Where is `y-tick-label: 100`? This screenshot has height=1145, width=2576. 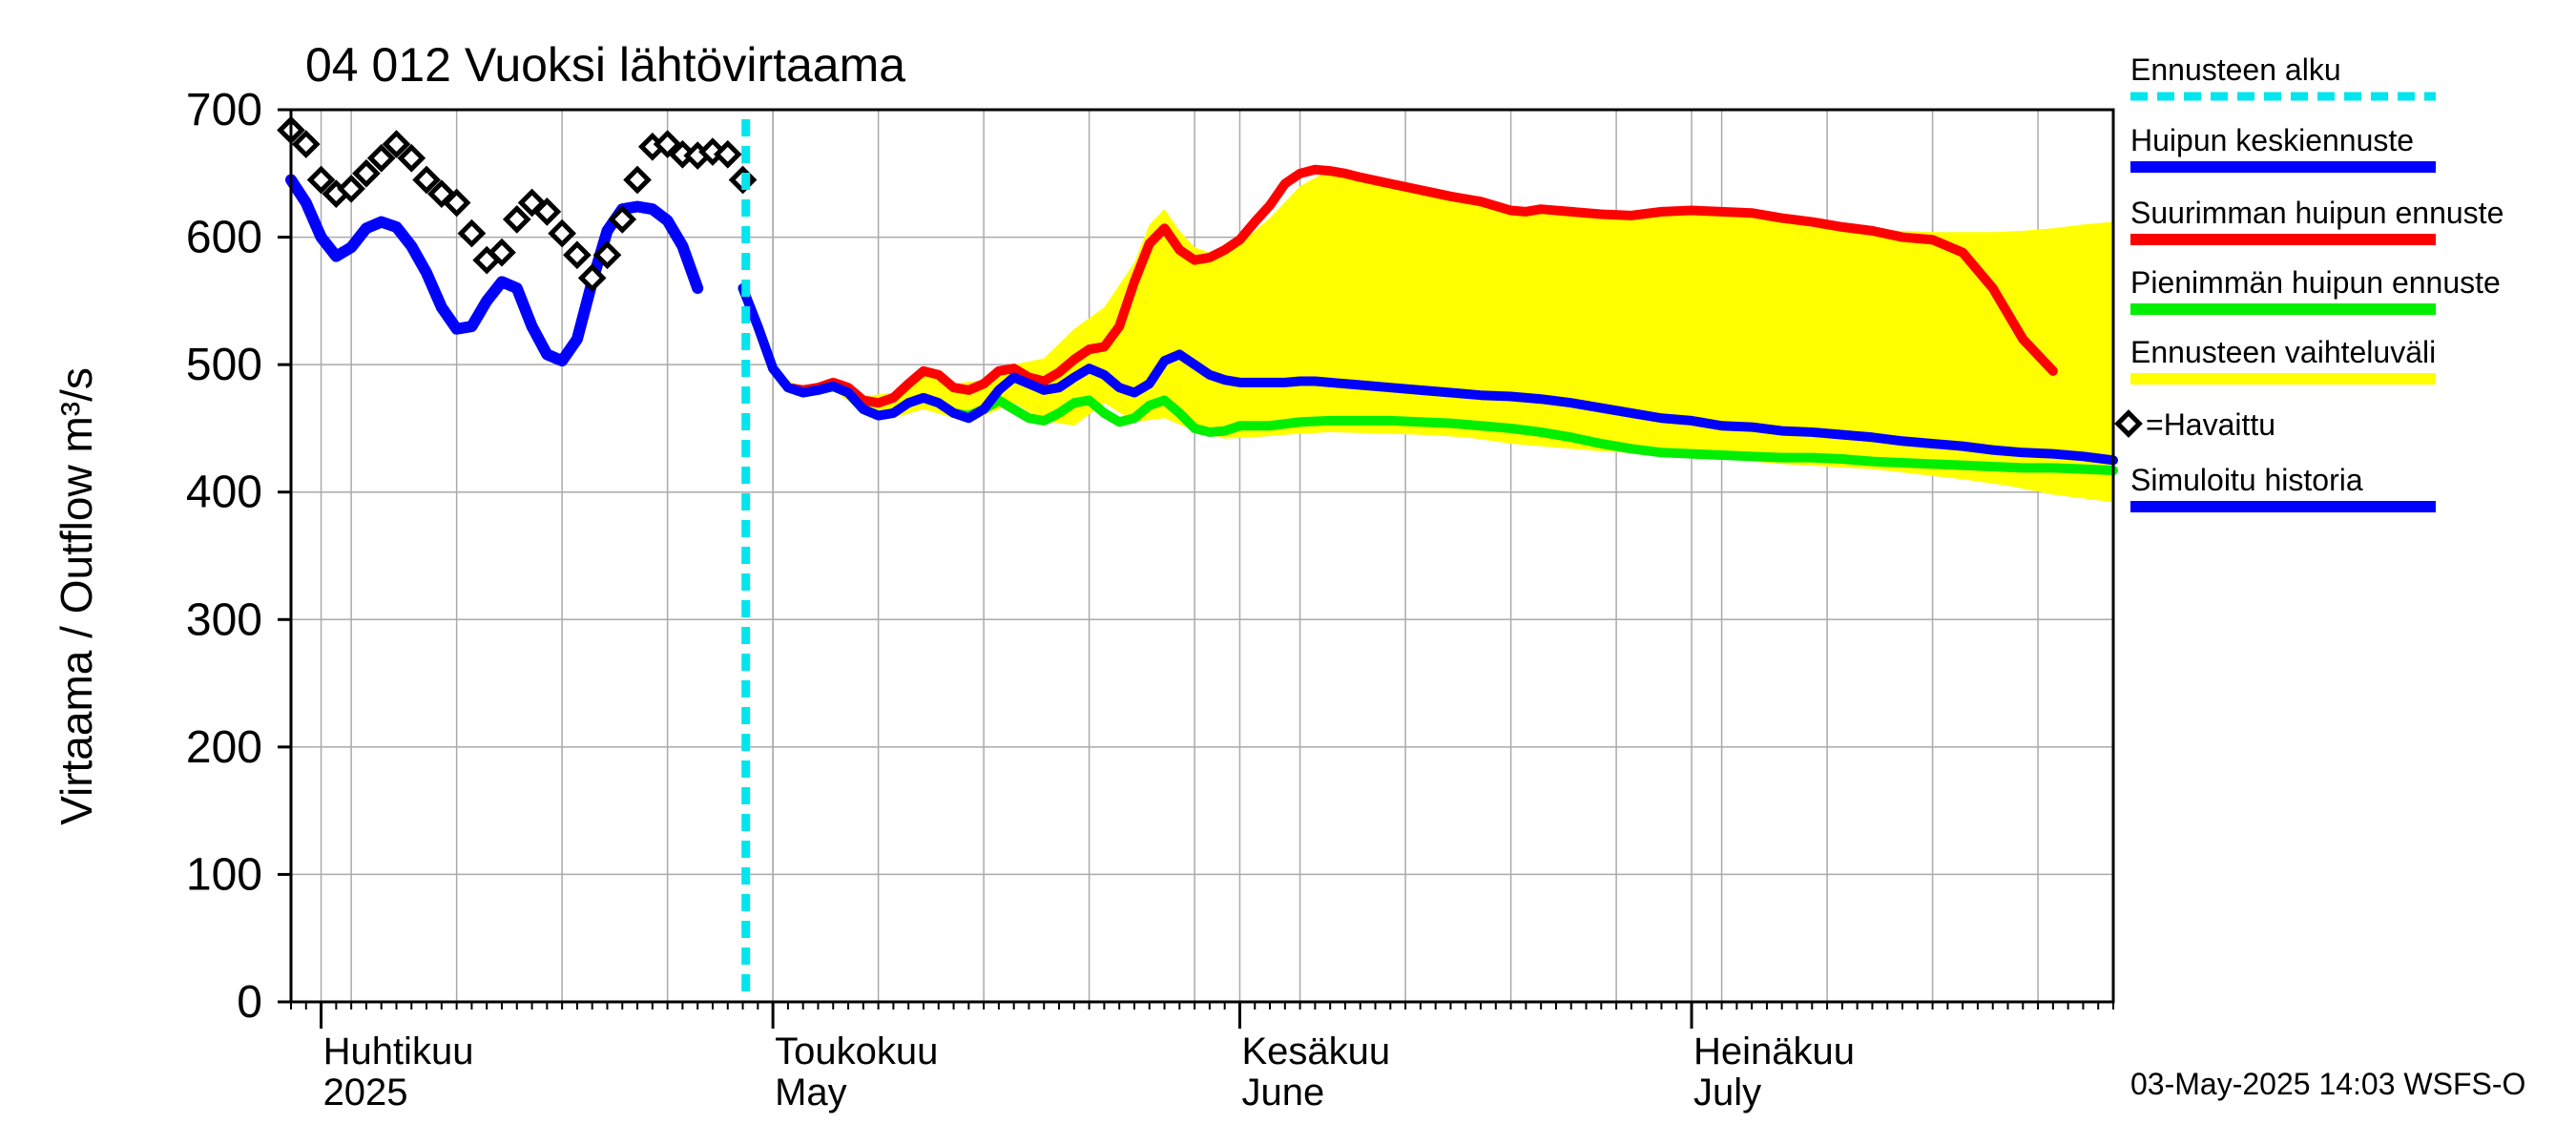
y-tick-label: 100 is located at coordinates (224, 875).